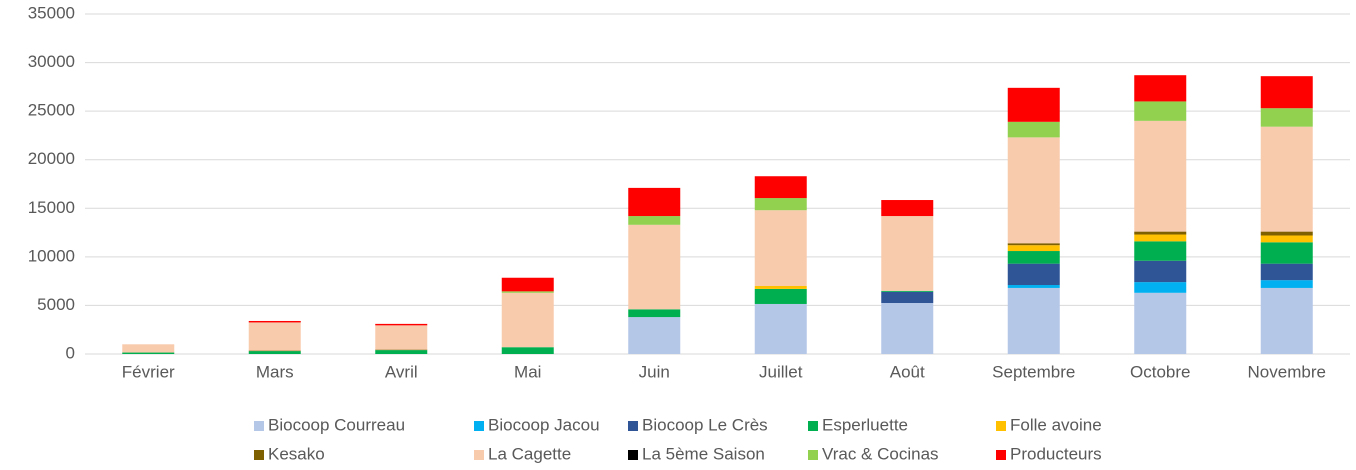 The image size is (1356, 470). I want to click on x-tick-label: Août, so click(907, 371).